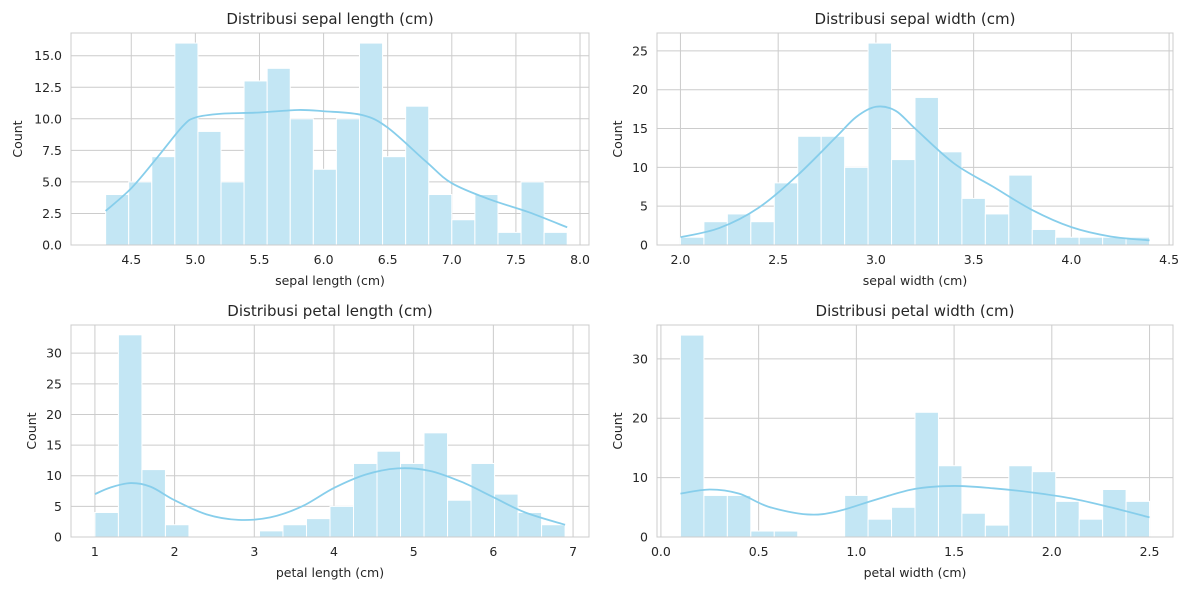 Image resolution: width=1189 pixels, height=590 pixels. I want to click on x-tick-label: 1, so click(95, 551).